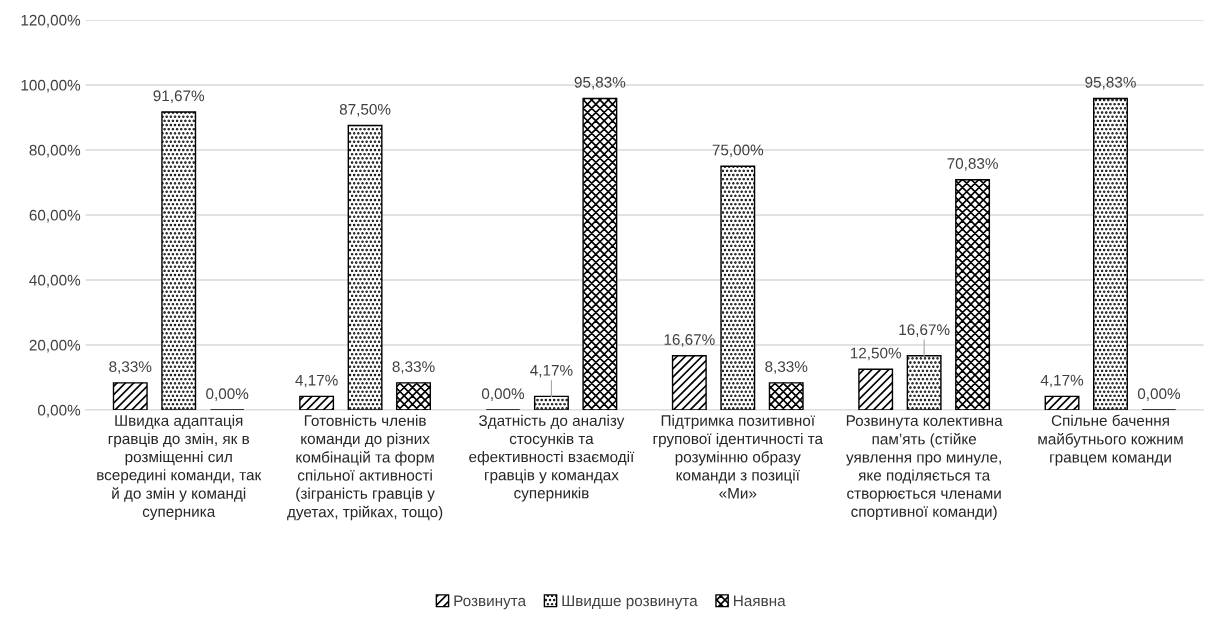 The image size is (1222, 623). I want to click on x-tick-label: Готовність членів команди до різних комбінацій та форм спільної активності (зіграність гравців у дуетах, трійках, тощо), so click(365, 467).